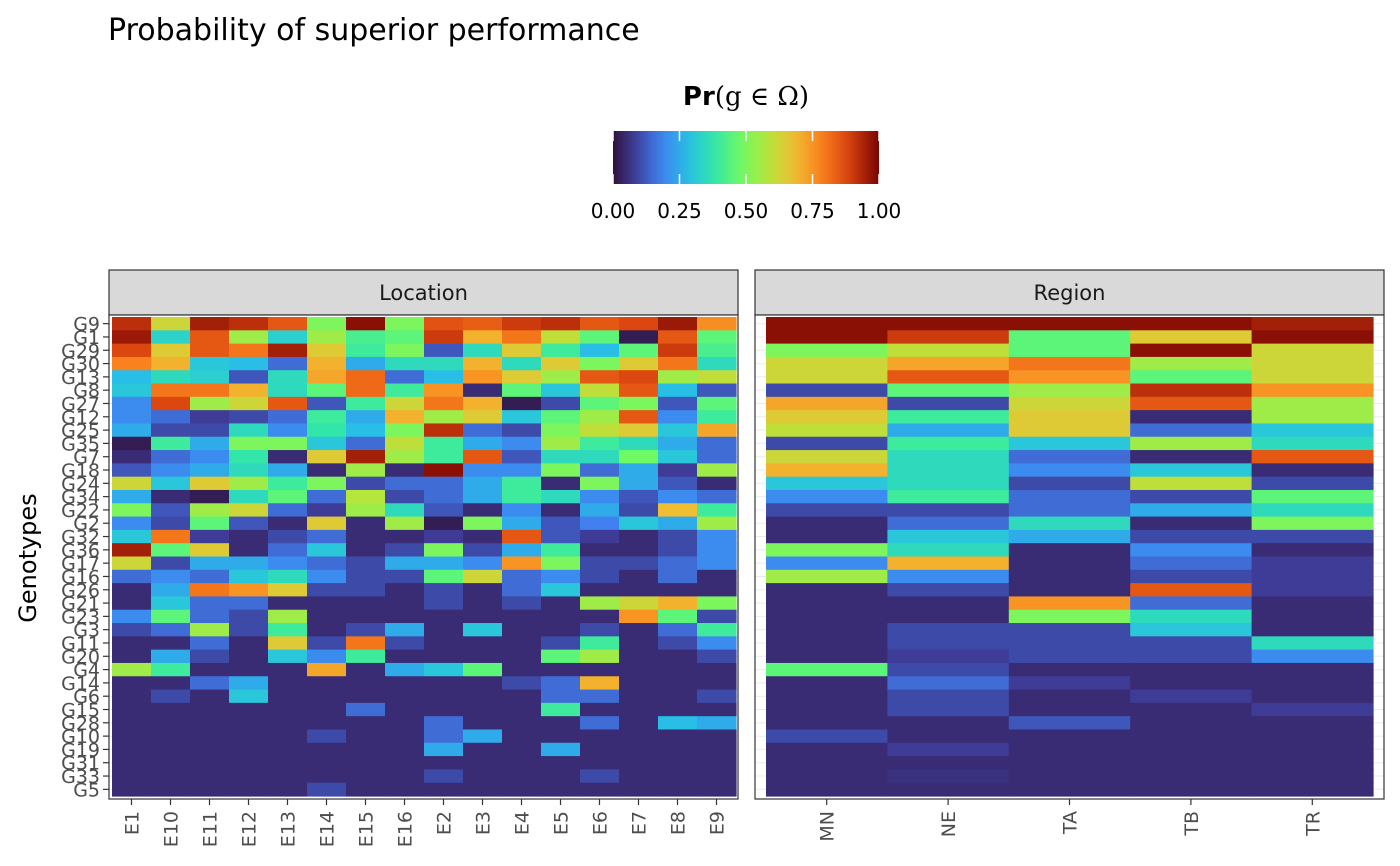 This screenshot has width=1400, height=866. I want to click on x-tick-label: E6, so click(601, 823).